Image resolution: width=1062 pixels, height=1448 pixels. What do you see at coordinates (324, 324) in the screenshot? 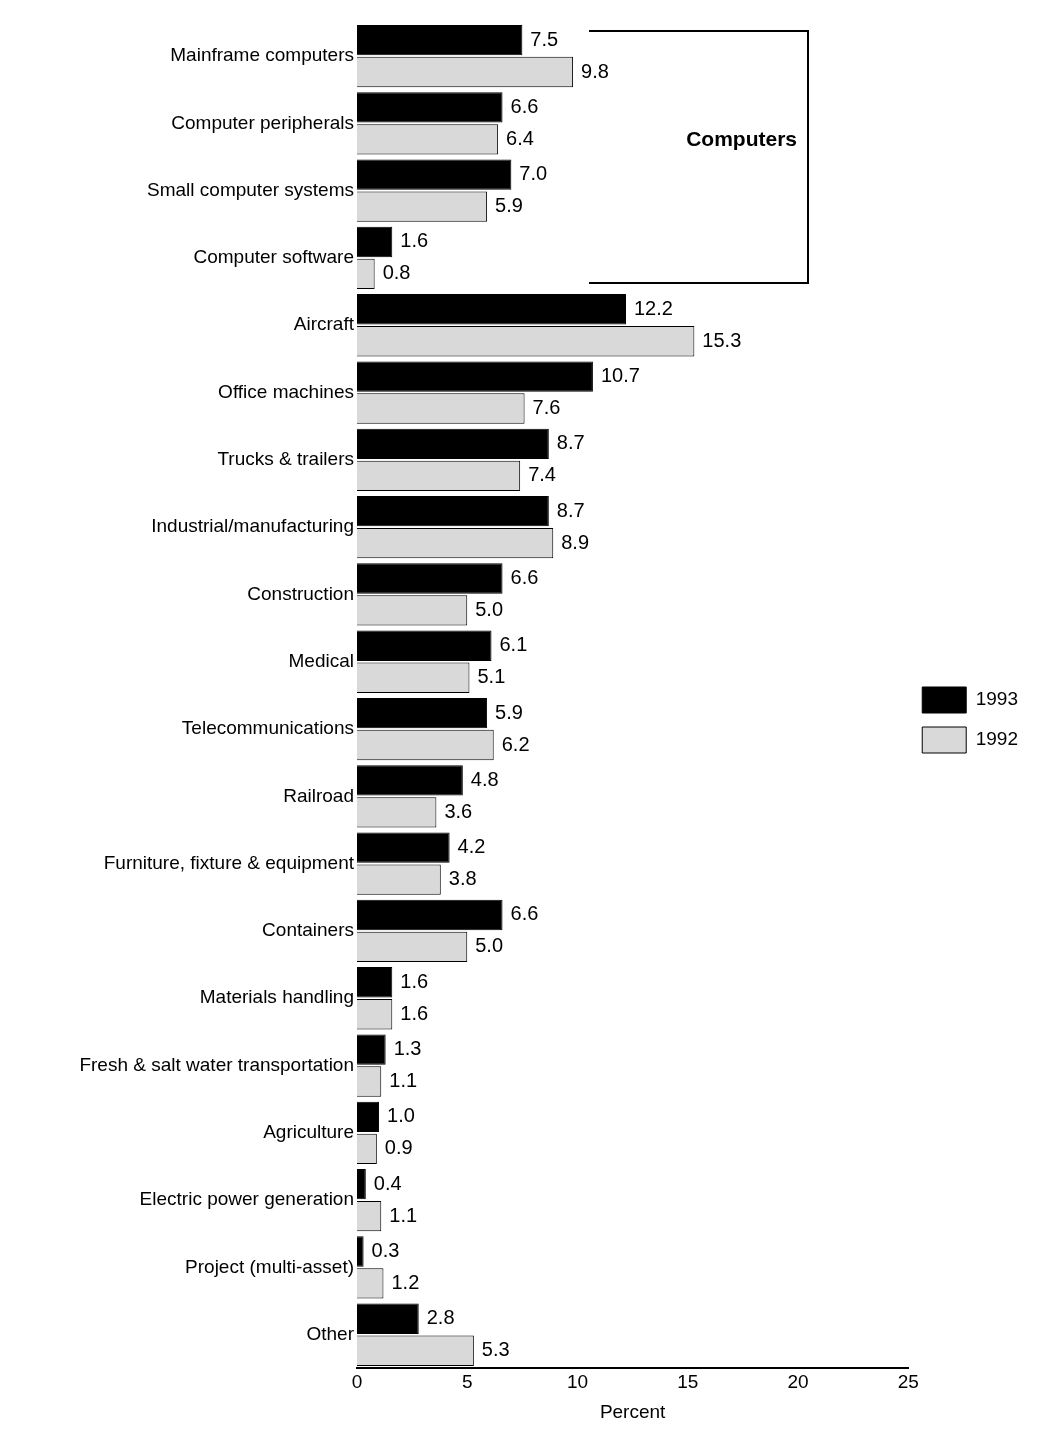
I see `y-tick-label: Aircraft` at bounding box center [324, 324].